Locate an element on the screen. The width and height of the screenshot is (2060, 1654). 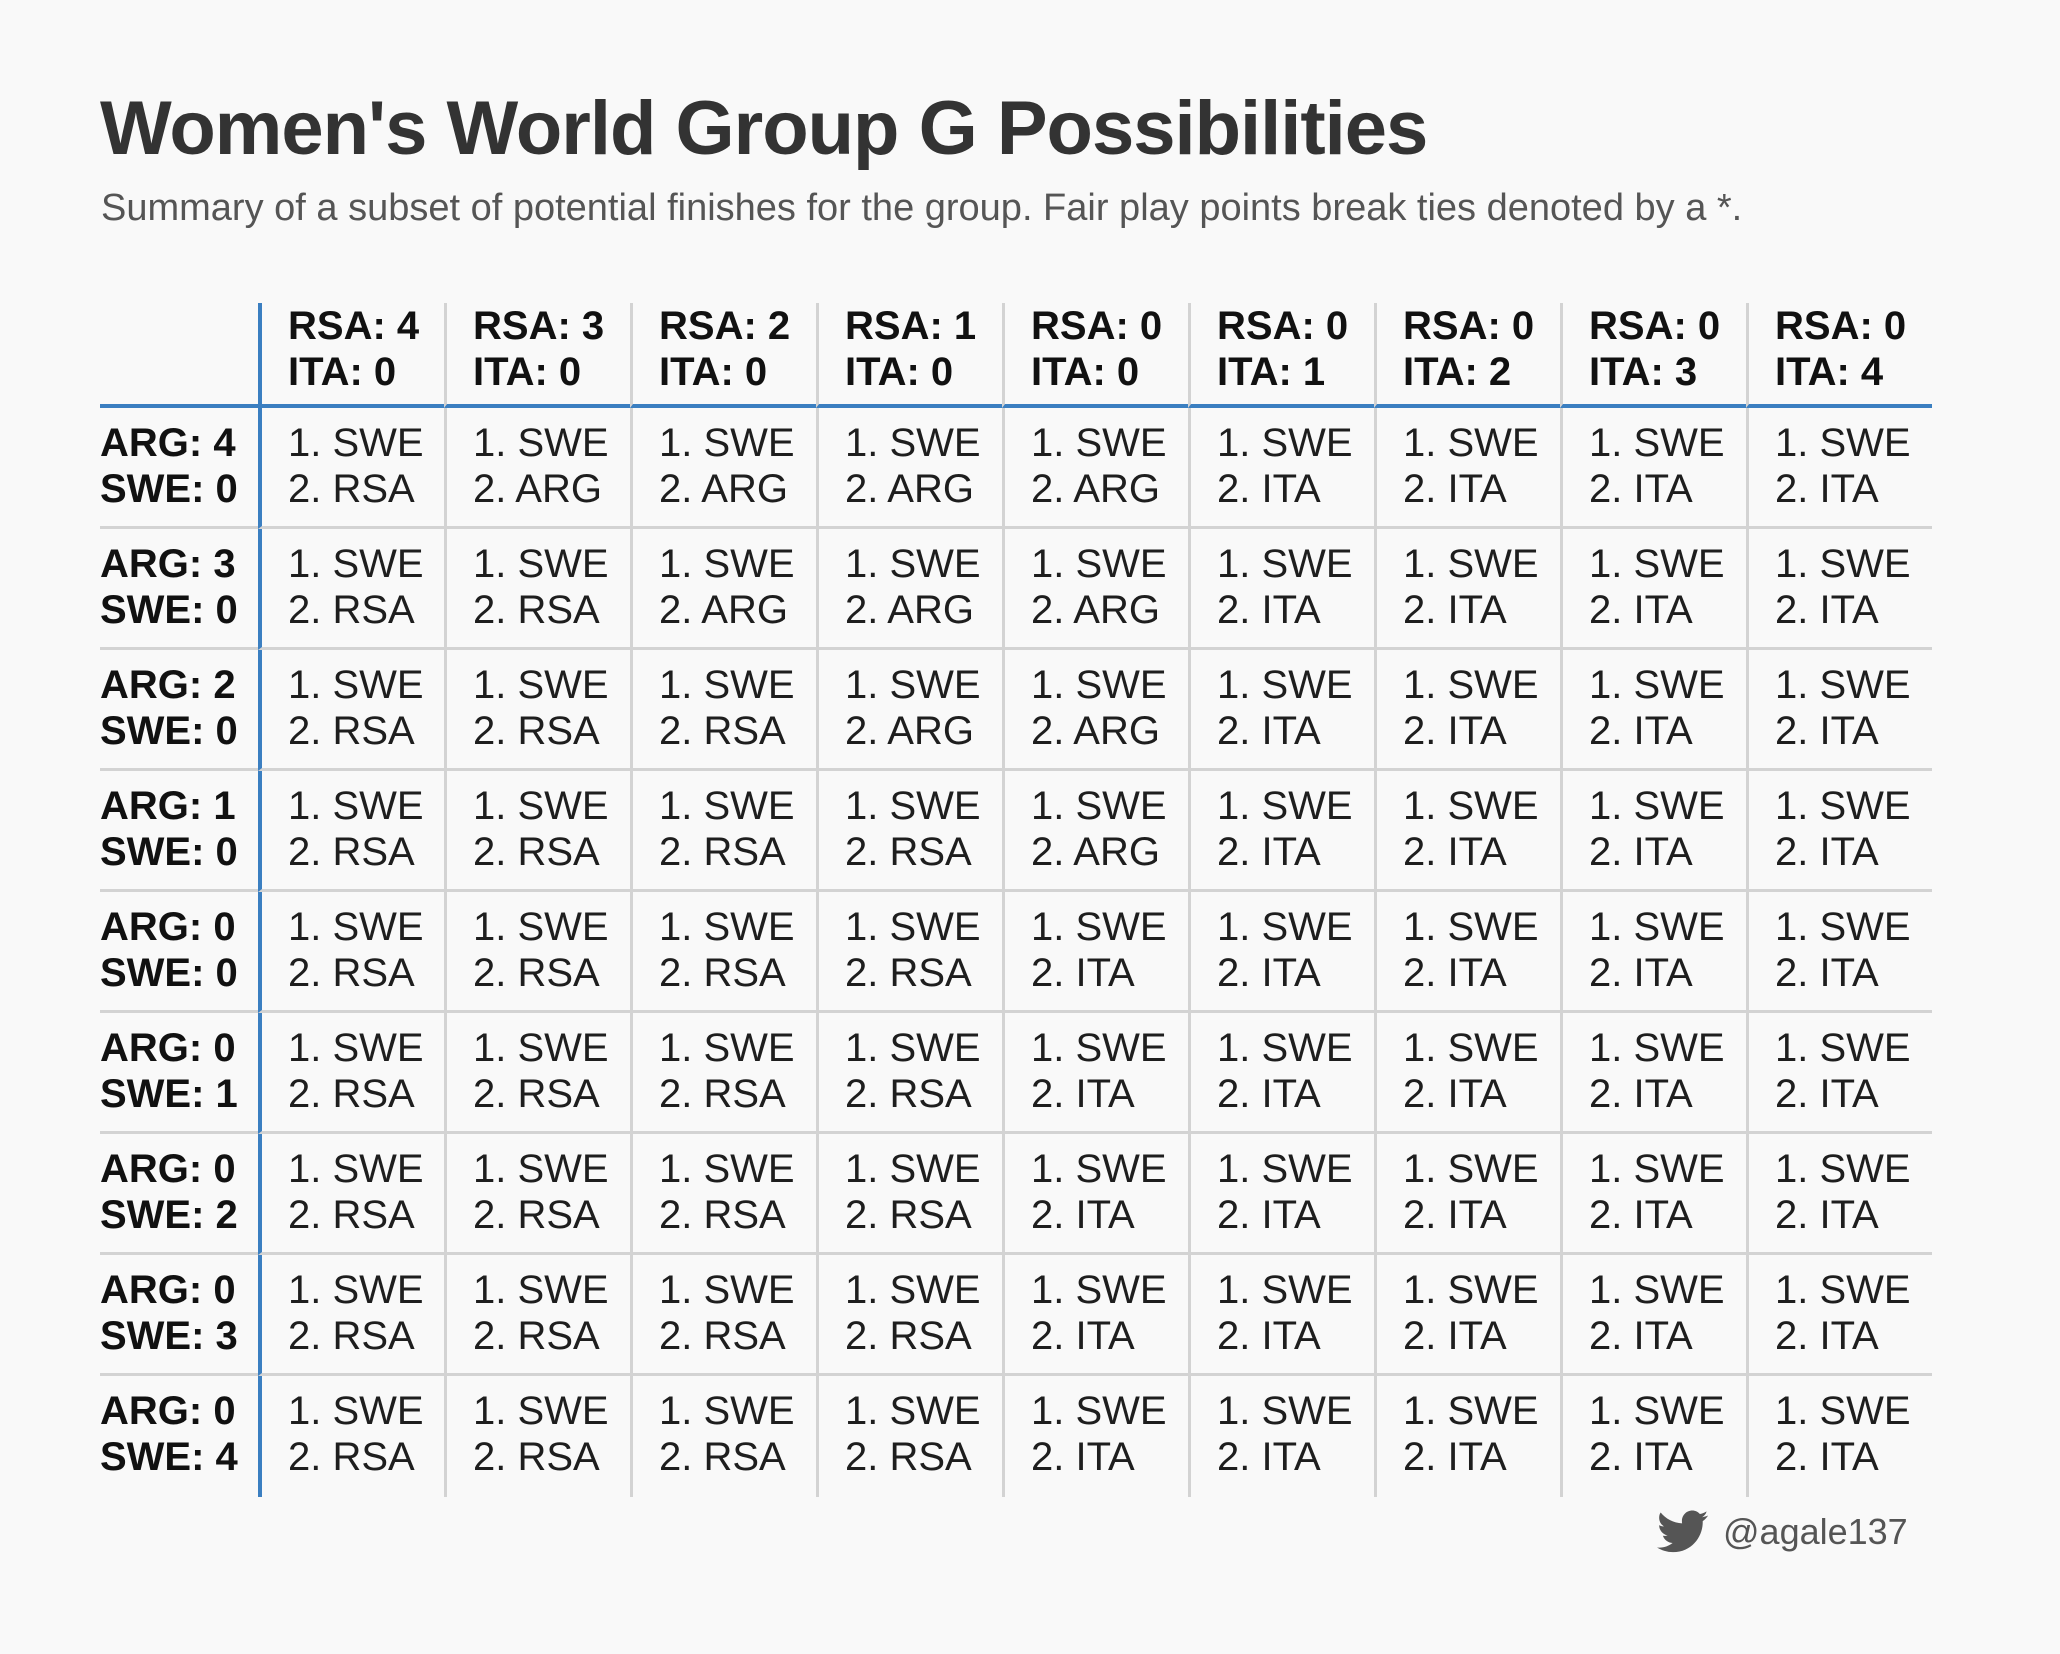
column-header-line1: RSA: 2 is located at coordinates (725, 326).